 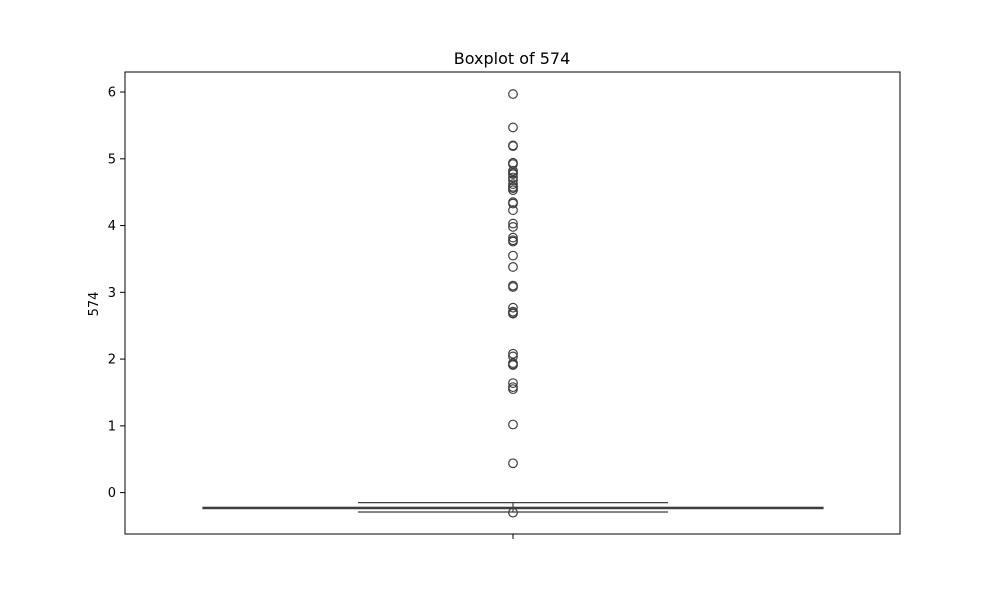 What do you see at coordinates (112, 226) in the screenshot?
I see `y-tick-label: 4` at bounding box center [112, 226].